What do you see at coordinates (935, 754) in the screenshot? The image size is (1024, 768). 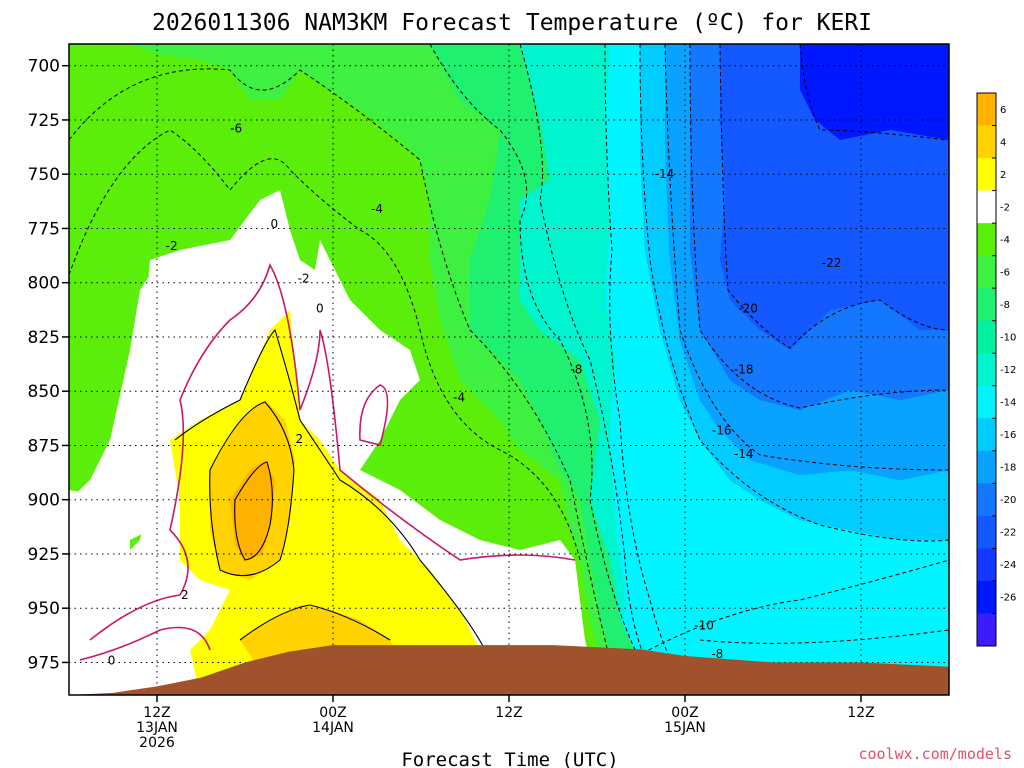 I see `credit-text: coolwx.com/models` at bounding box center [935, 754].